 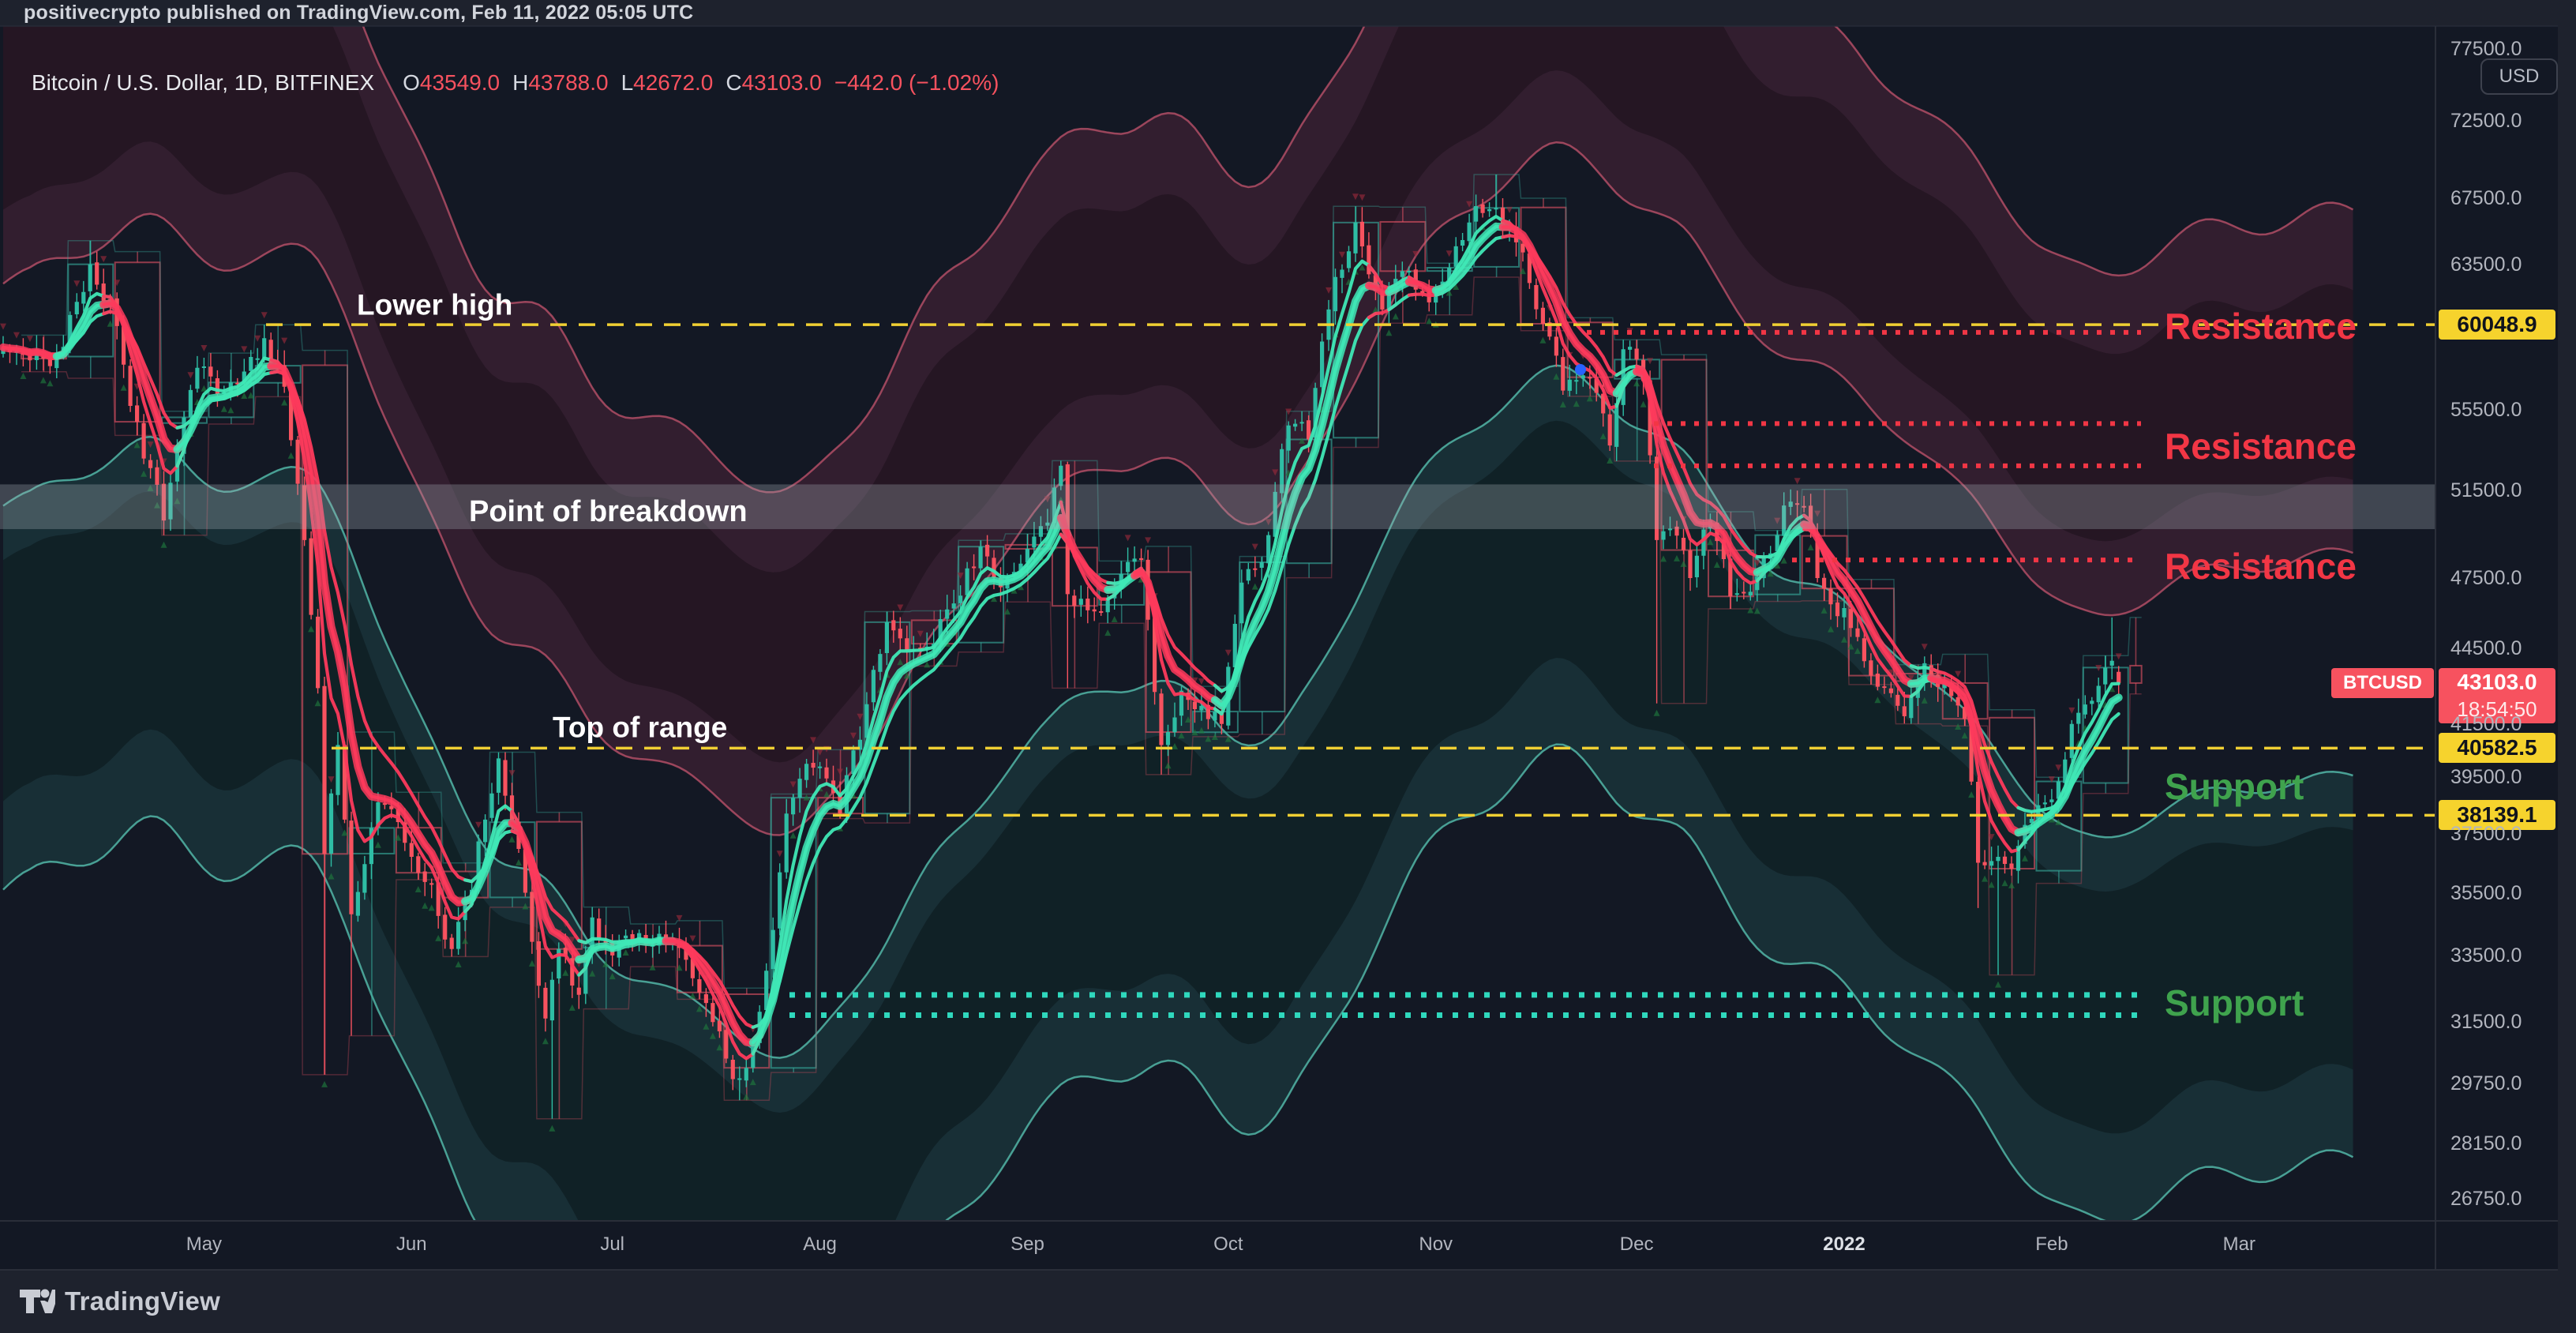 I want to click on last-price-label: 43103.0 18:54:50, so click(x=2497, y=695).